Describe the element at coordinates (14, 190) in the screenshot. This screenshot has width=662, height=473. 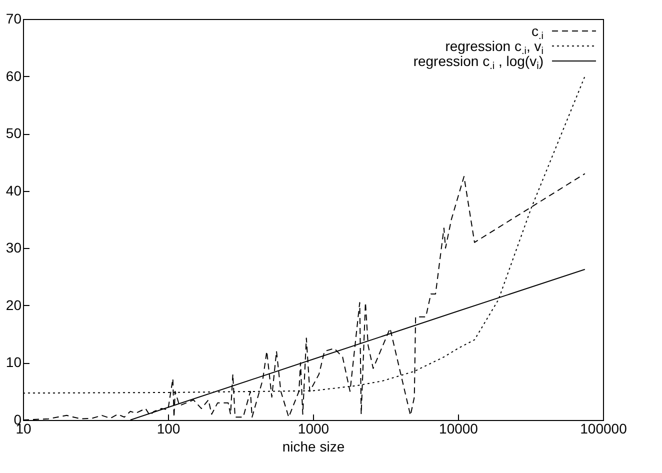
I see `y-tick-label: 40` at that location.